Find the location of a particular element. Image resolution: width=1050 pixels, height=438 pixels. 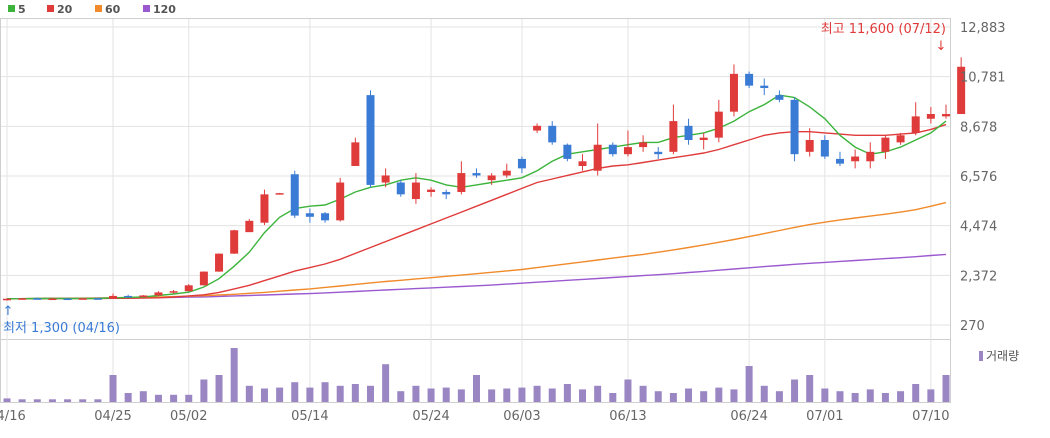

low-annotation: 최저 1,300 (04/16) is located at coordinates (61, 328).